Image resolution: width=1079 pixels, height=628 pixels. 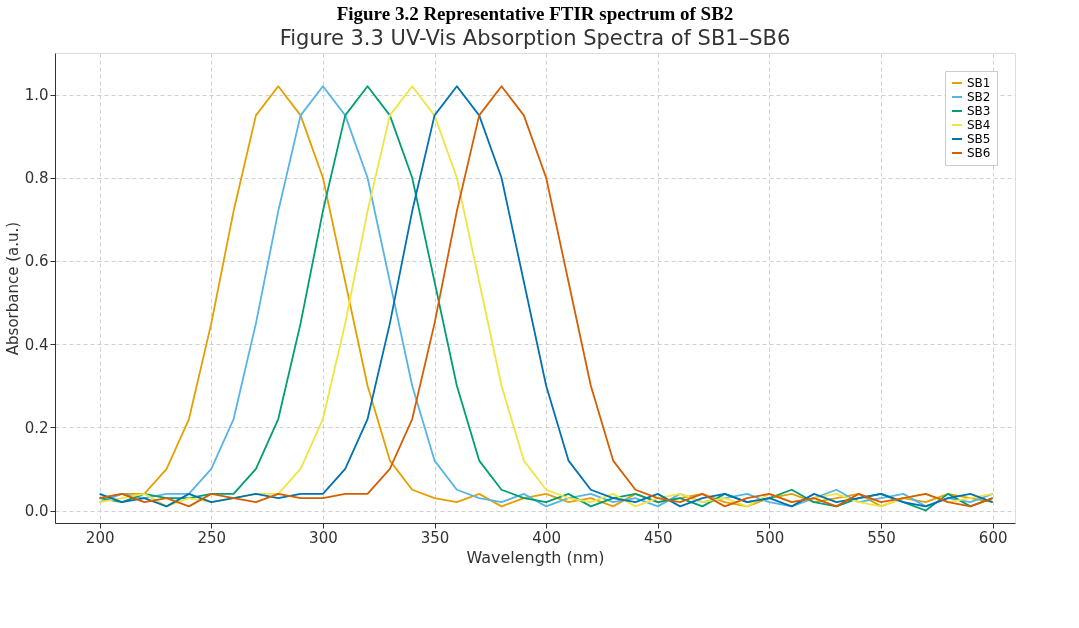 What do you see at coordinates (979, 125) in the screenshot?
I see `legend-label: SB4` at bounding box center [979, 125].